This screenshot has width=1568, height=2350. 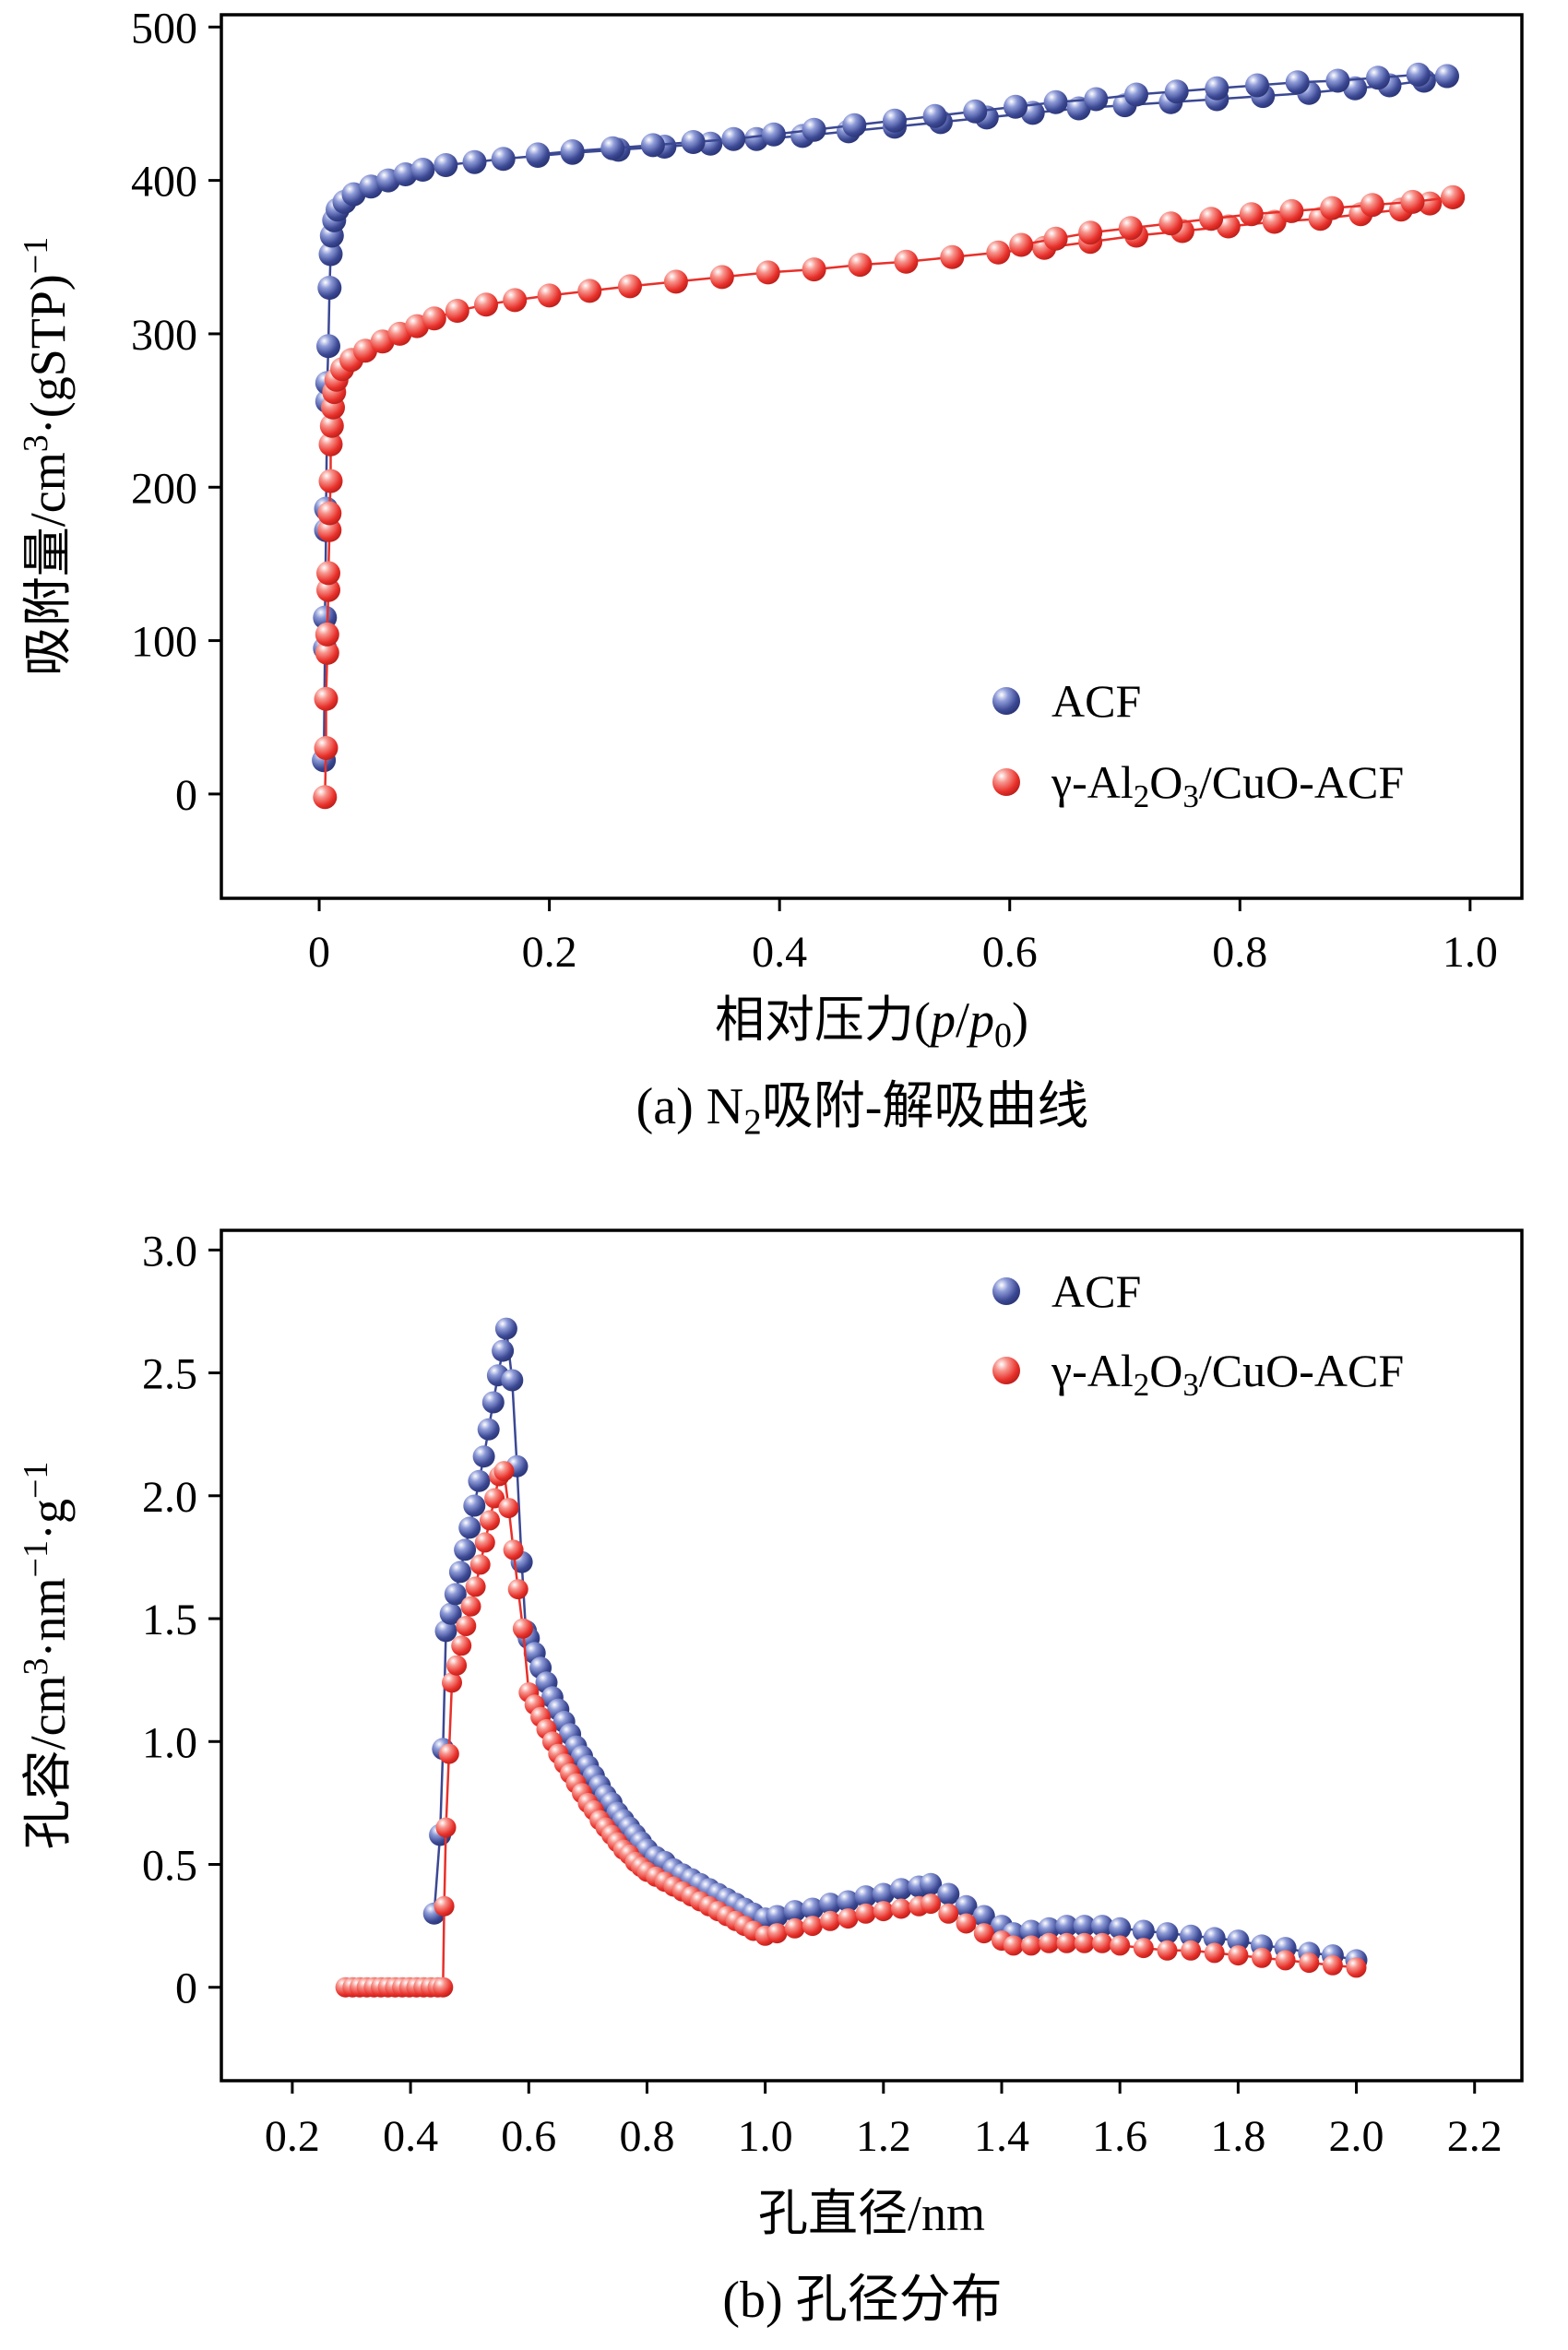 What do you see at coordinates (164, 642) in the screenshot?
I see `y-tick-label: 100` at bounding box center [164, 642].